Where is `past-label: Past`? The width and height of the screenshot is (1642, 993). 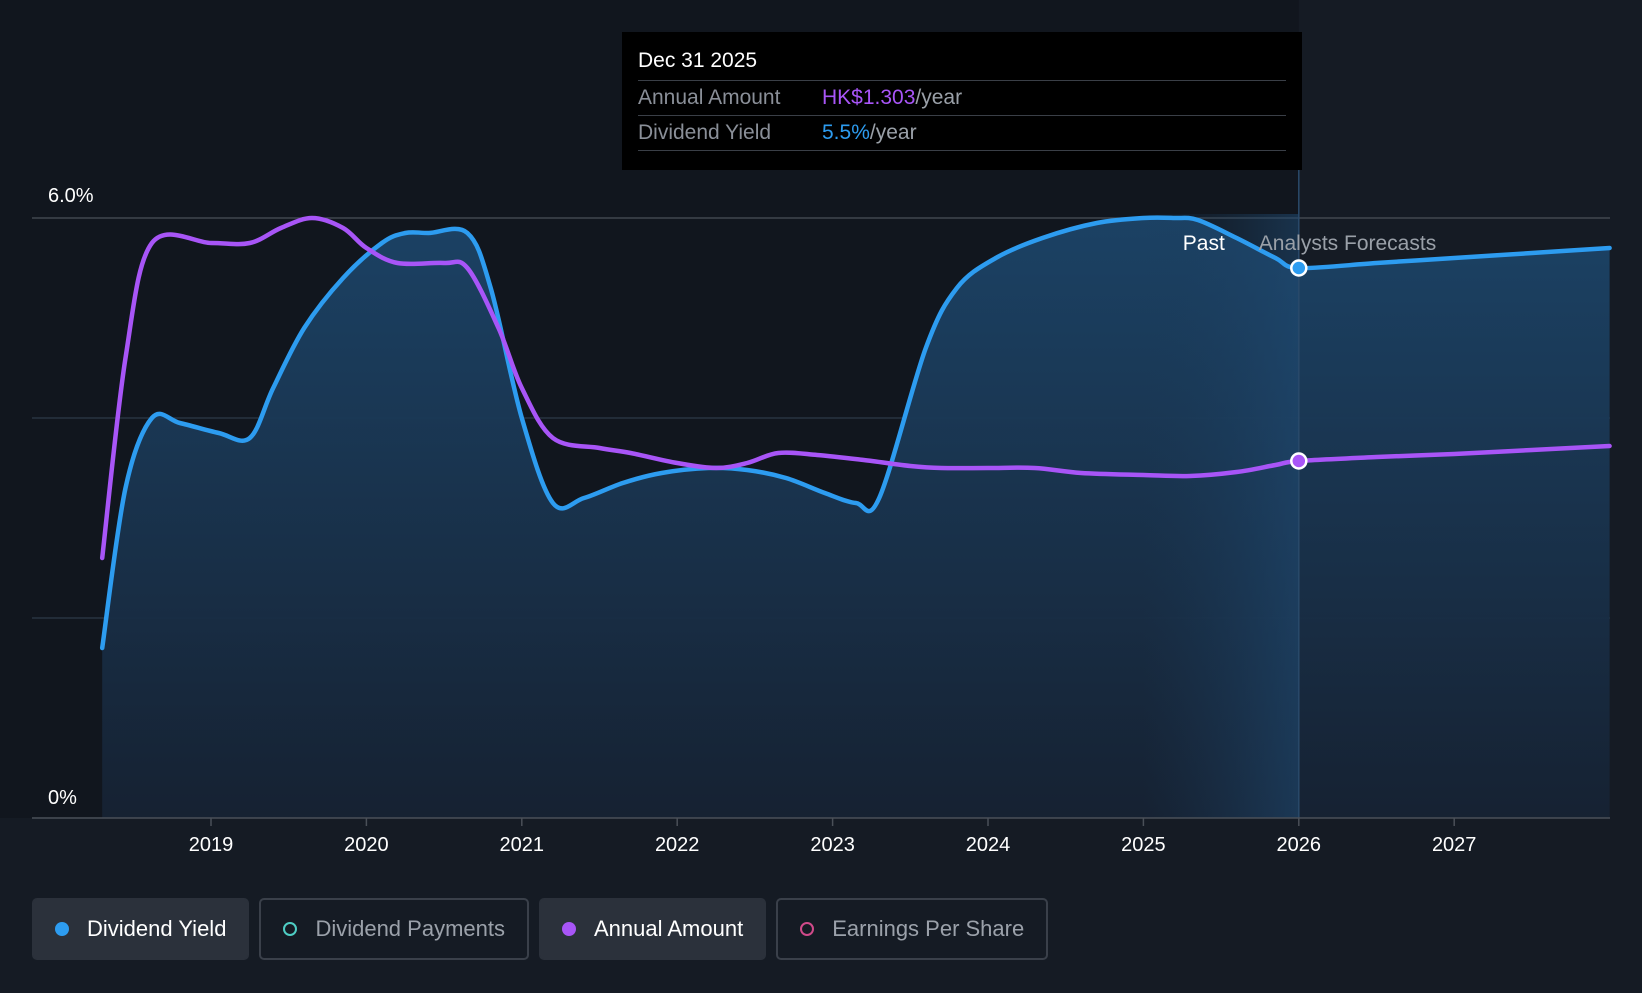
past-label: Past is located at coordinates (1204, 243).